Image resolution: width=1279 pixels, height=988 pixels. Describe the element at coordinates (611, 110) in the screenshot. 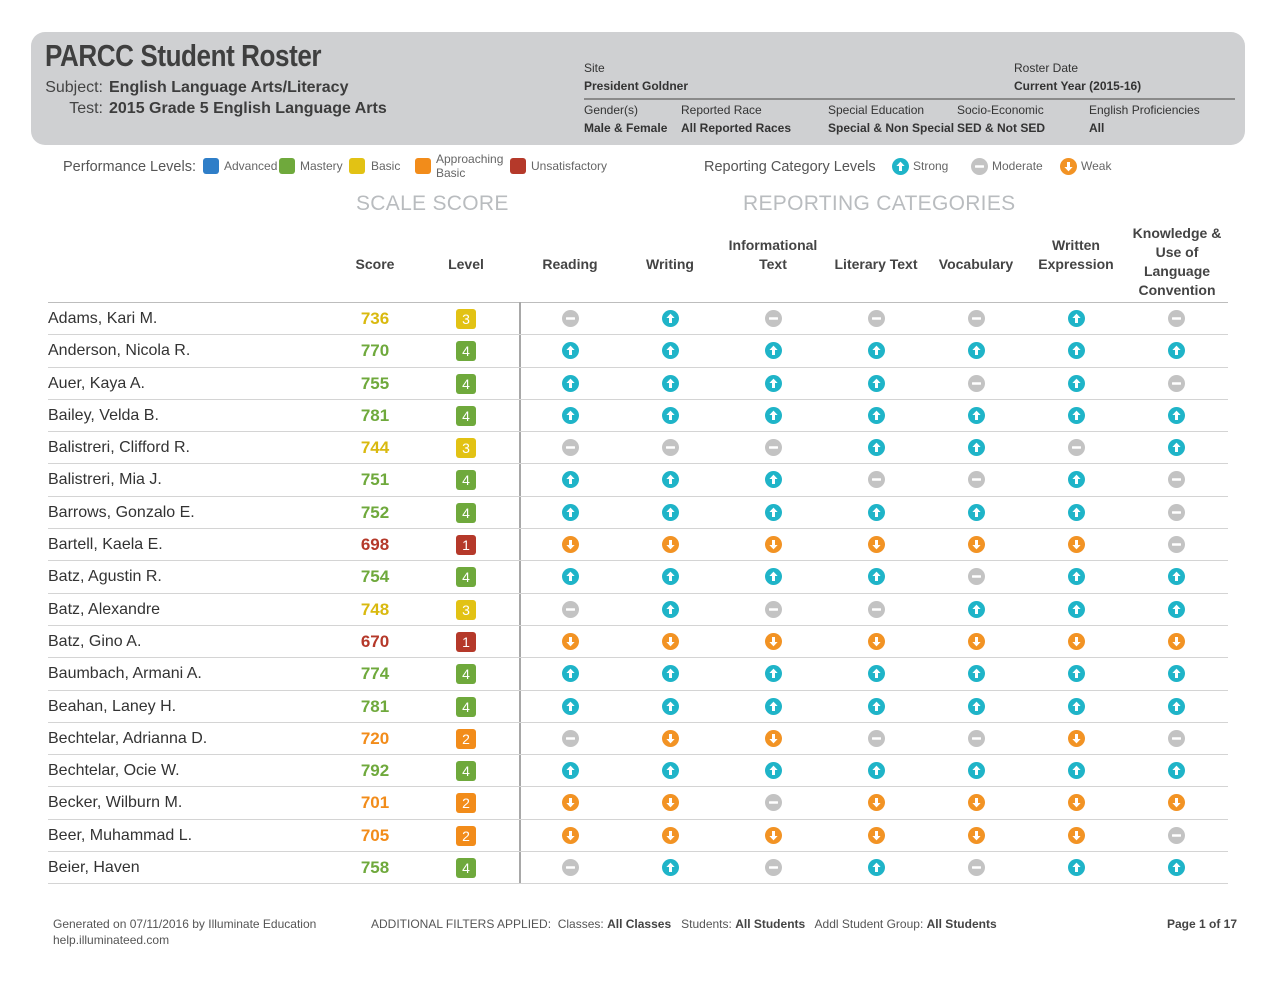

I see `gender-label: Gender(s)` at that location.